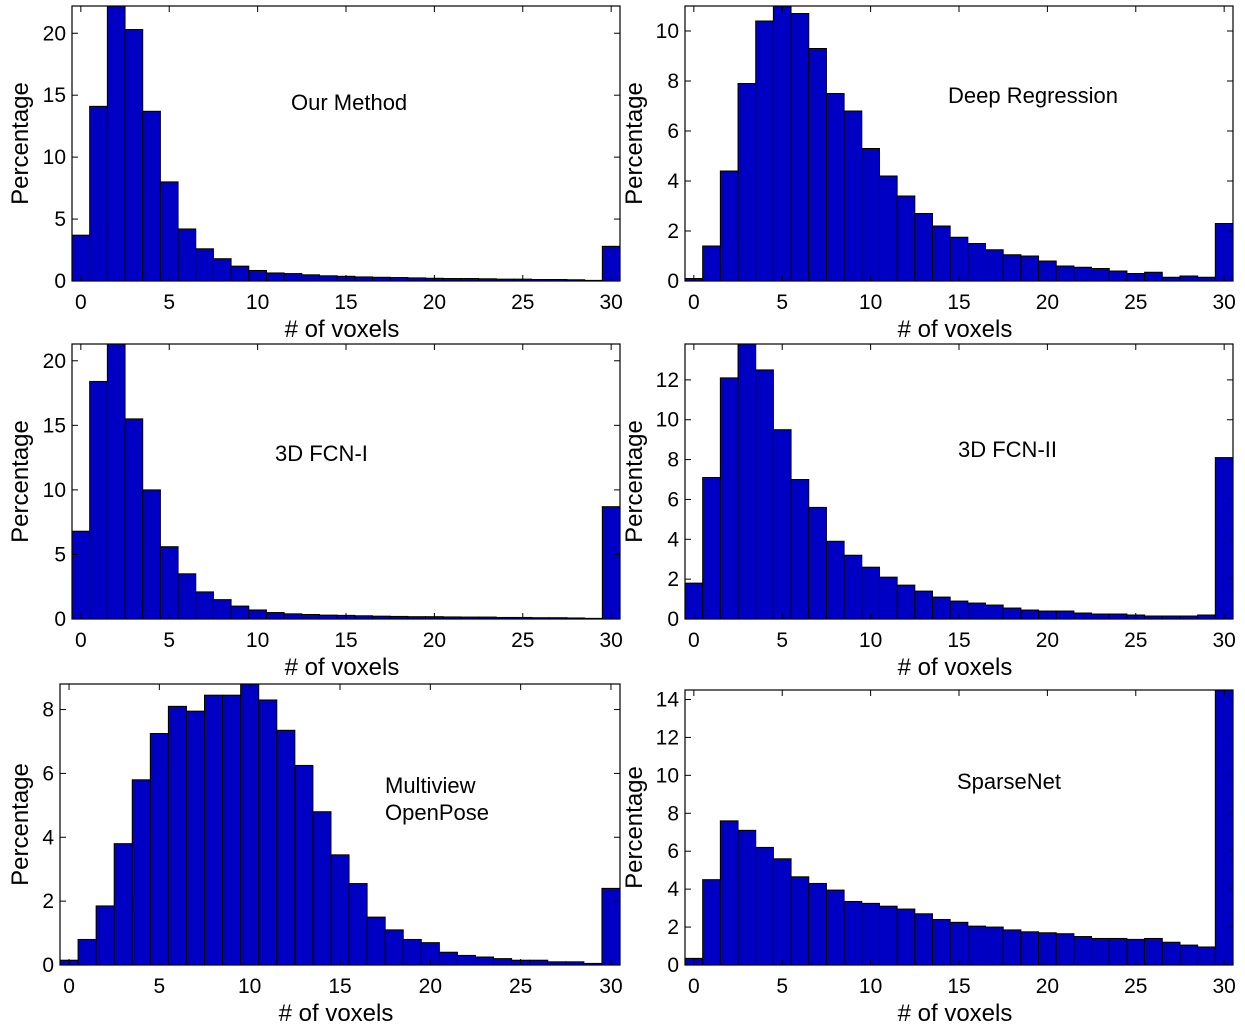 The width and height of the screenshot is (1245, 1027). Describe the element at coordinates (48, 901) in the screenshot. I see `multiview-openpose-ytick-label-2: 2` at that location.